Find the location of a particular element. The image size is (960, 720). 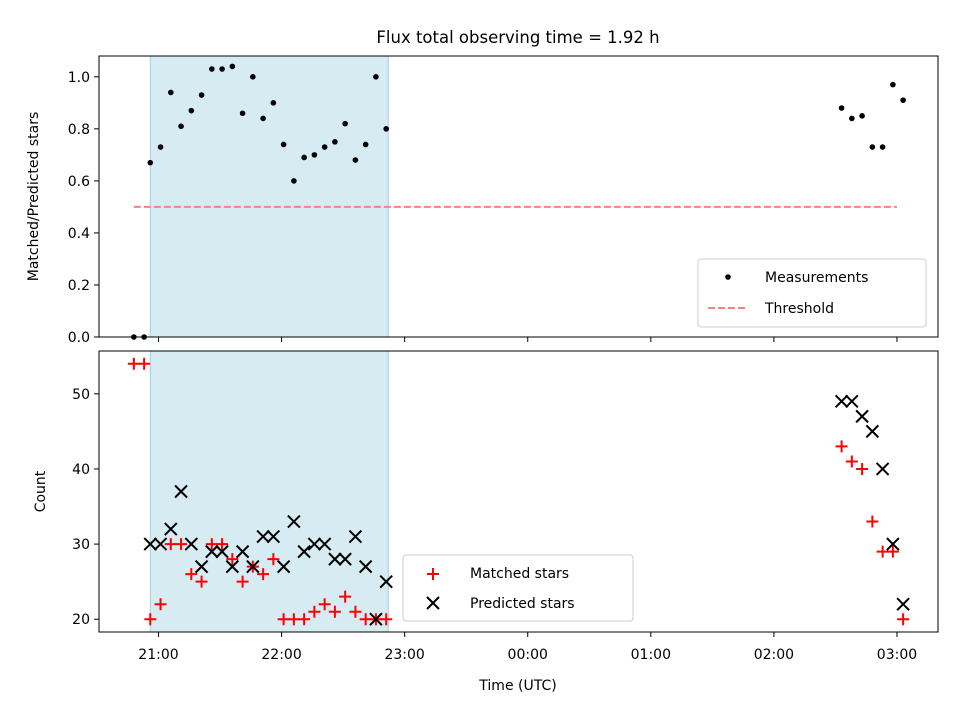

top-y-axis: 0.0 0.2 0.4 0.6 0.8 1.0 is located at coordinates (83, 208).